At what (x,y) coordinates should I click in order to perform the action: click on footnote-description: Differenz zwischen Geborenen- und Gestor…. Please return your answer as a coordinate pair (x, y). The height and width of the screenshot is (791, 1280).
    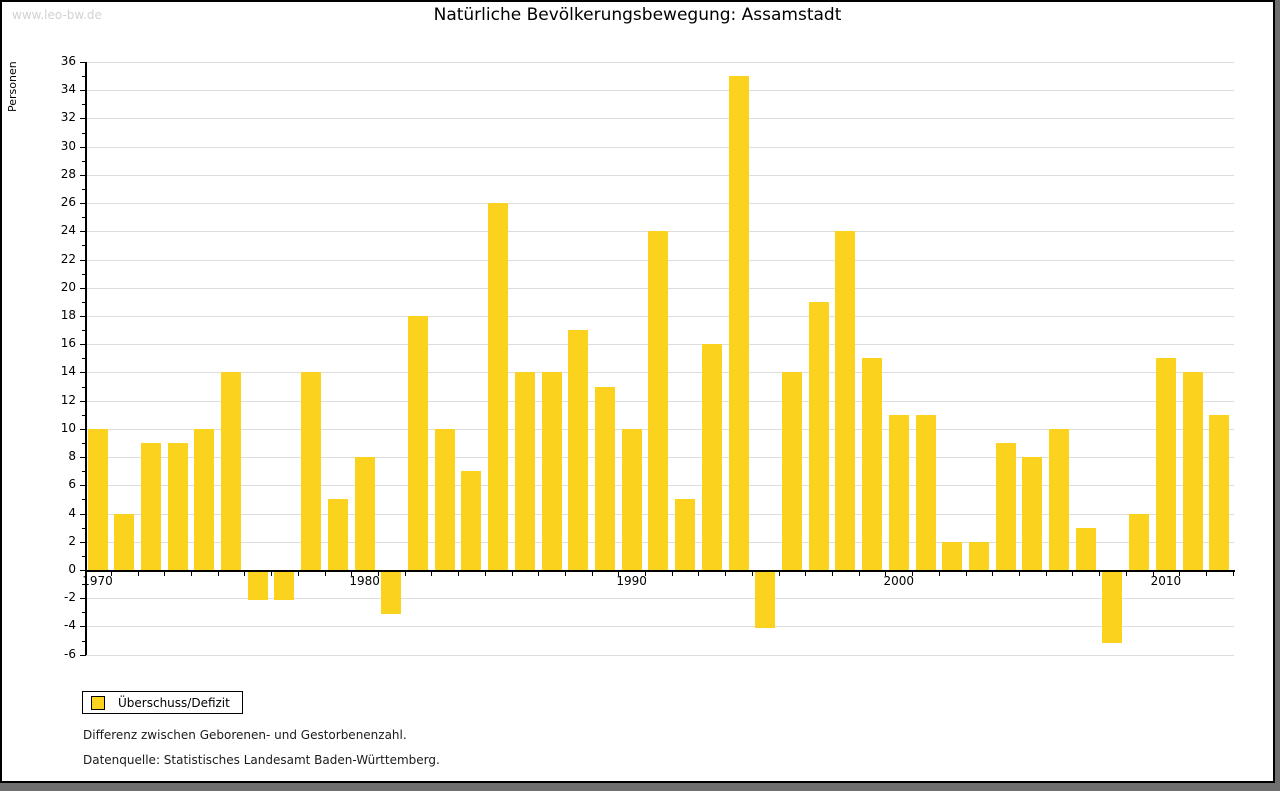
    Looking at the image, I should click on (245, 735).